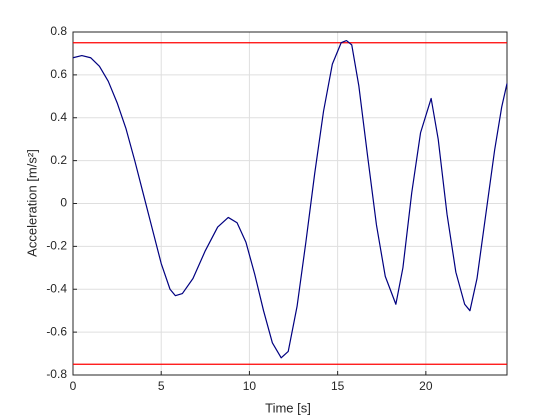 This screenshot has height=420, width=560. Describe the element at coordinates (56, 288) in the screenshot. I see `y-tick-label: -0.4` at that location.